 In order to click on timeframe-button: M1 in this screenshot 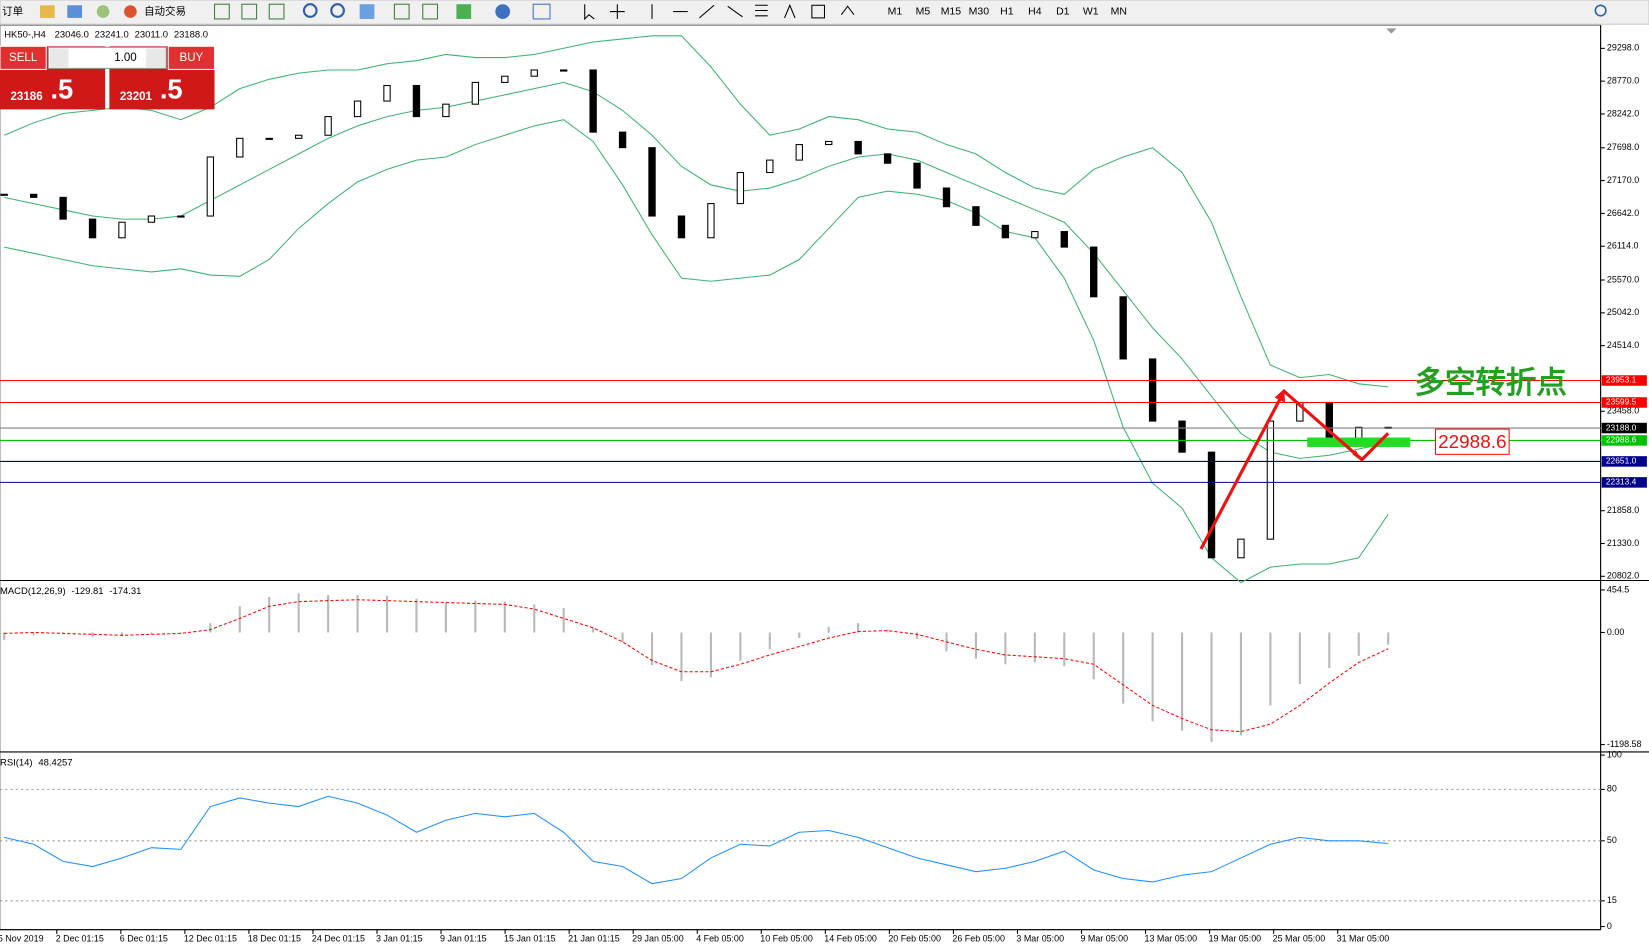, I will do `click(895, 11)`.